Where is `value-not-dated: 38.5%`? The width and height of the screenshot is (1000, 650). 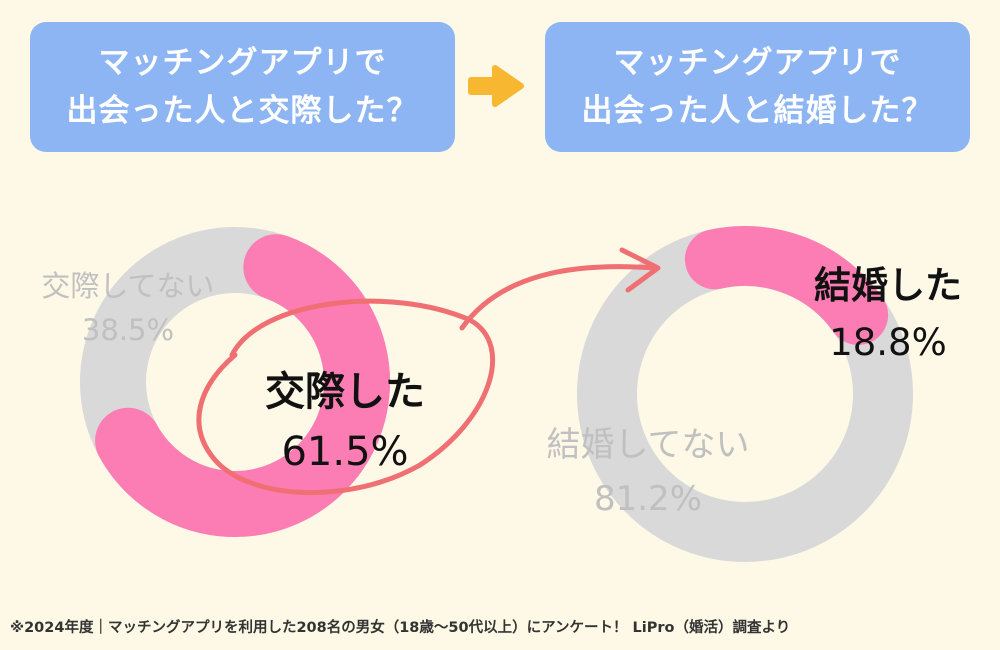
value-not-dated: 38.5% is located at coordinates (128, 330).